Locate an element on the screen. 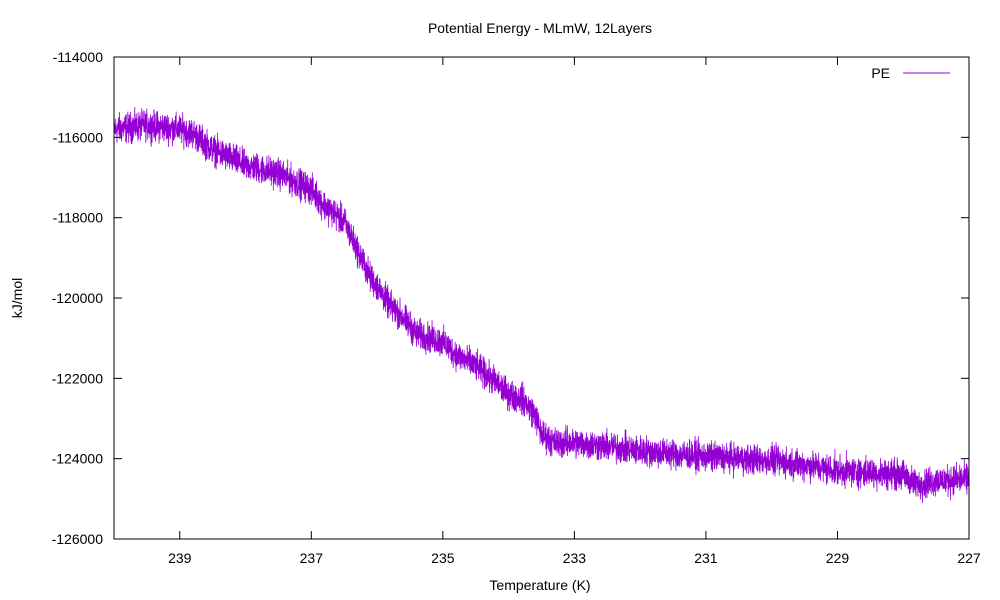  y-axis-label: kJ/mol is located at coordinates (17, 298).